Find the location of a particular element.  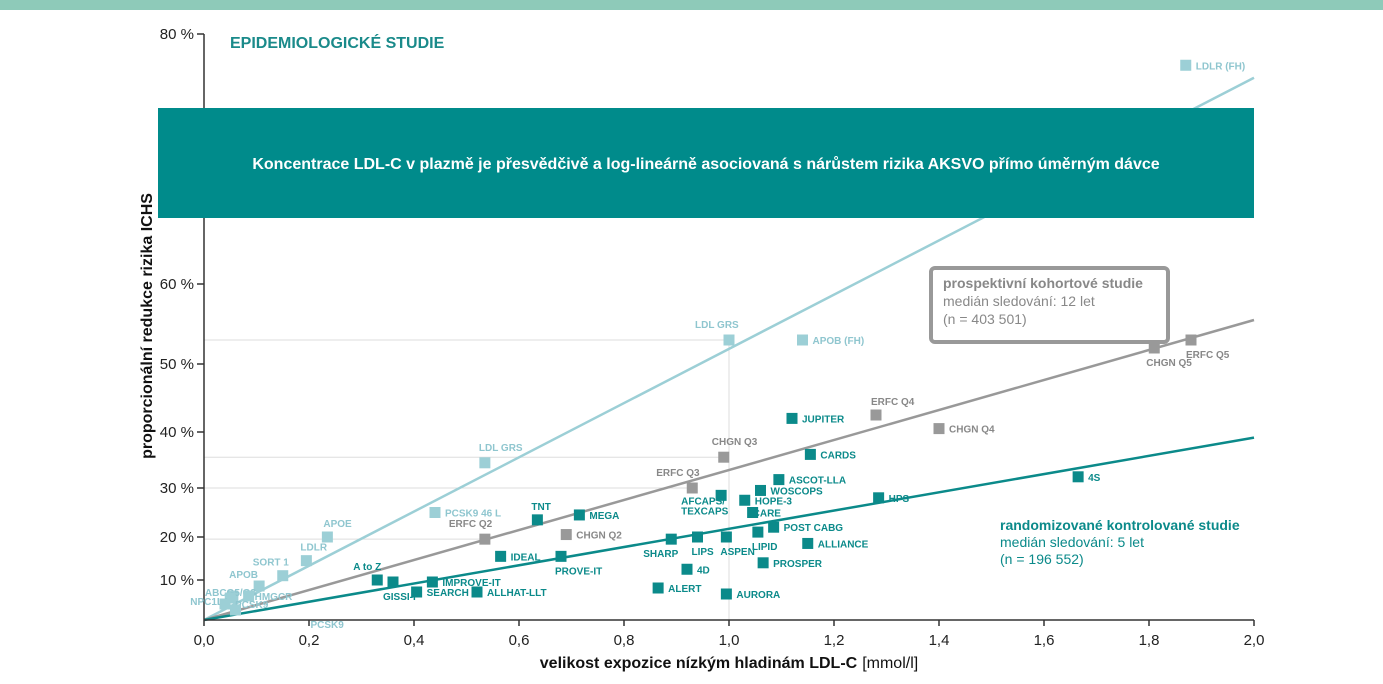

cohort-box-frame is located at coordinates (1049, 305).